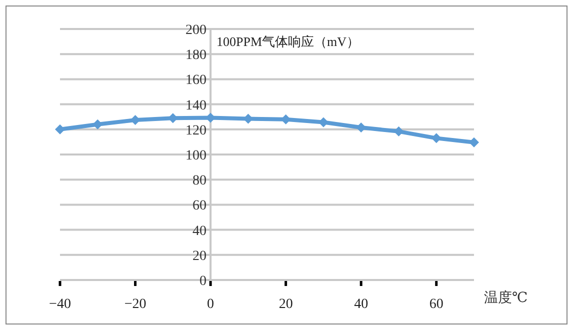  I want to click on x-tick-label: −40, so click(60, 304).